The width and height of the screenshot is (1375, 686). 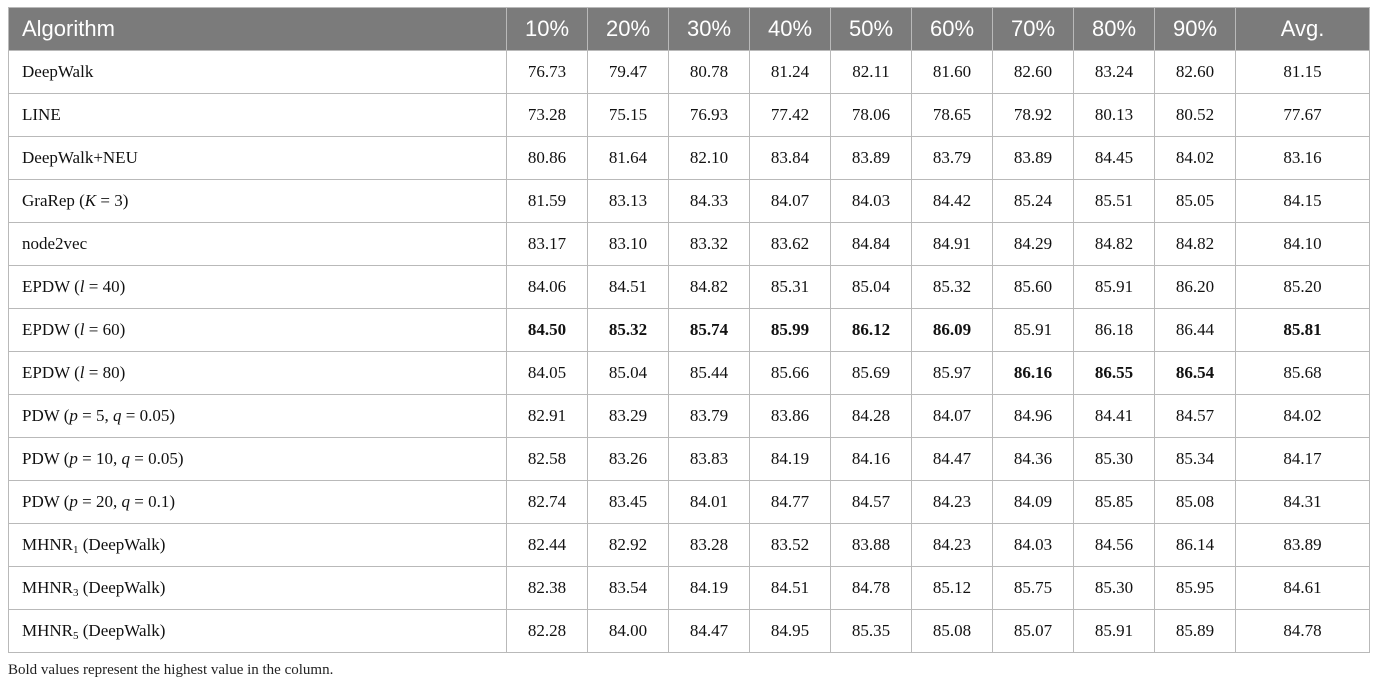 I want to click on algorithm-name-part: = 0.05), so click(x=148, y=415).